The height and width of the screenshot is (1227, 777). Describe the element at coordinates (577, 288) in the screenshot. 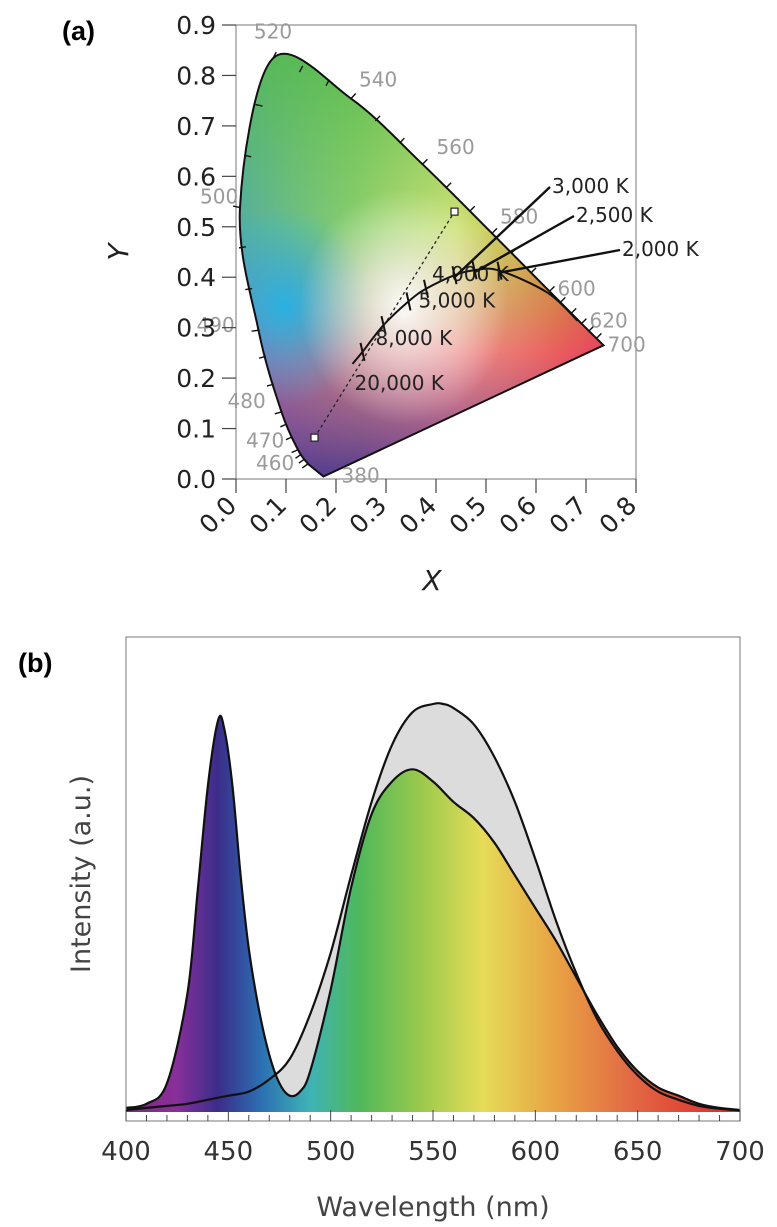

I see `wavelength-label-600: 600` at that location.